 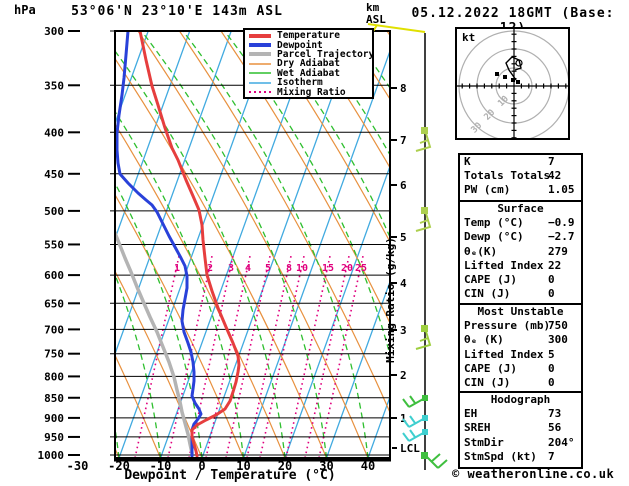 What do you see at coordinates (494, 237) in the screenshot?
I see `stat-label: Dewp (°C)` at bounding box center [494, 237].